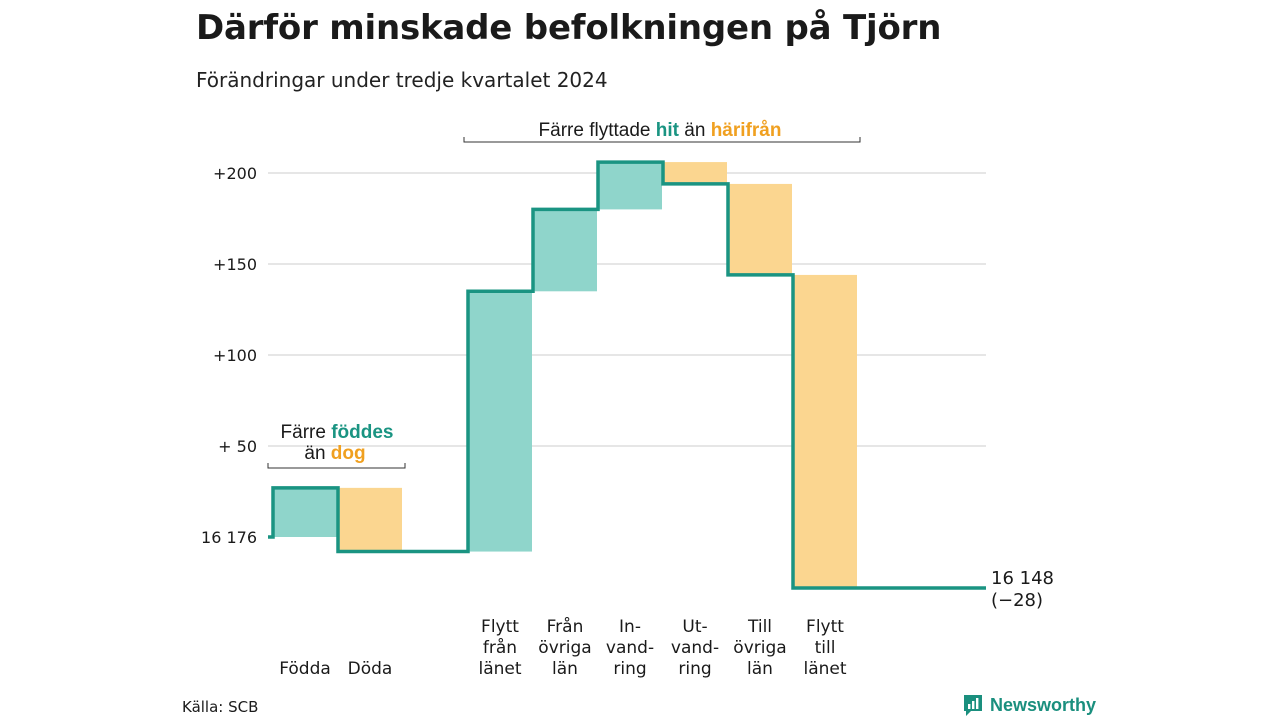  What do you see at coordinates (500, 647) in the screenshot?
I see `category-label: från` at bounding box center [500, 647].